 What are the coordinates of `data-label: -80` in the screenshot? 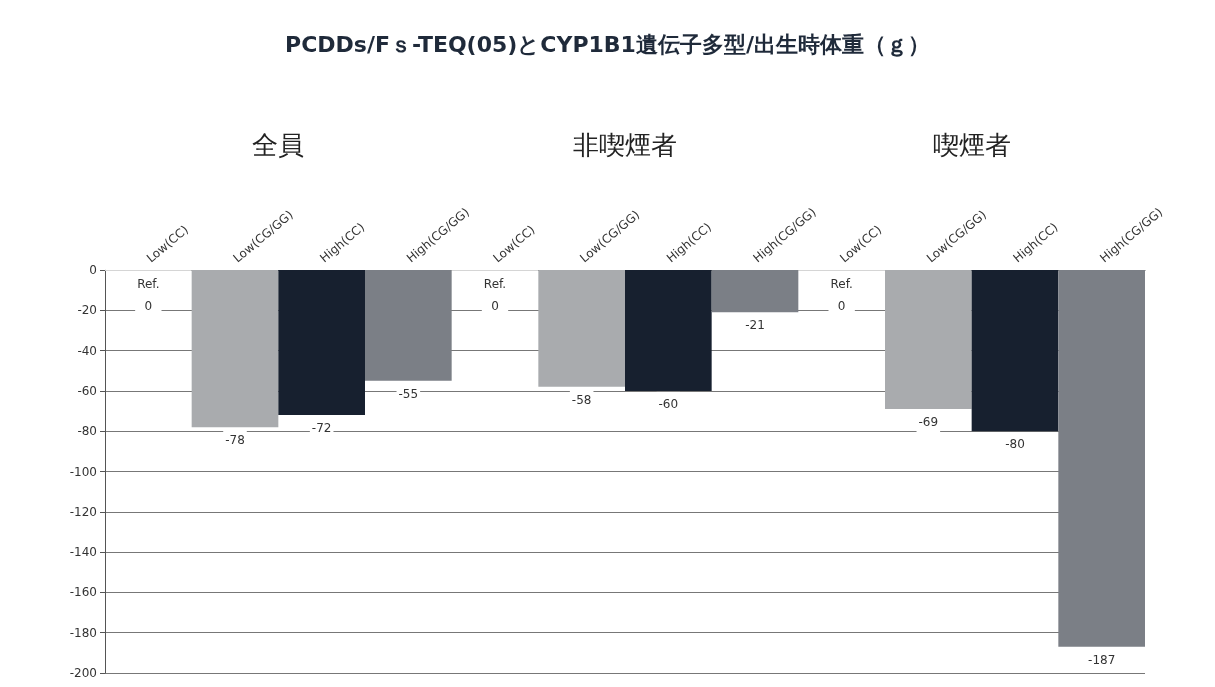 It's located at (1015, 444).